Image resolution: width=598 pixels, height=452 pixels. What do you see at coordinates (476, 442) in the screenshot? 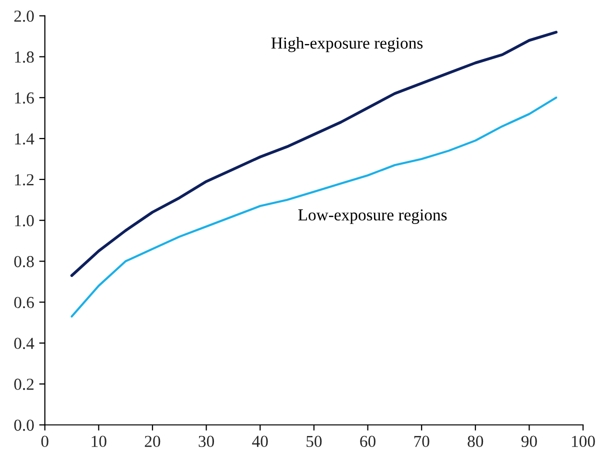
I see `x-tick-label: 80` at bounding box center [476, 442].